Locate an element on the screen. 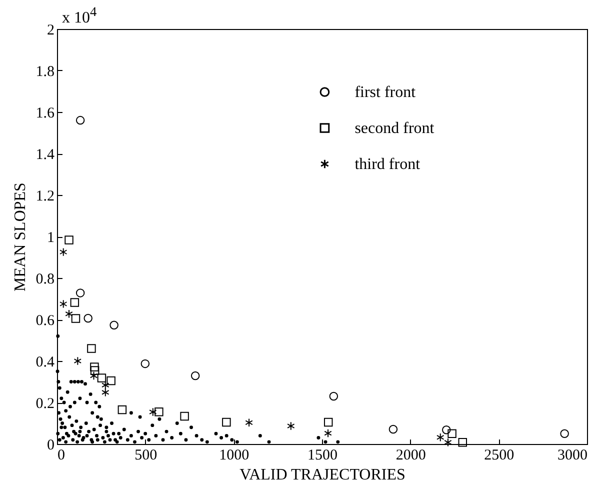 This screenshot has width=604, height=484. x-axis-title: VALID TRAJECTORIES is located at coordinates (323, 475).